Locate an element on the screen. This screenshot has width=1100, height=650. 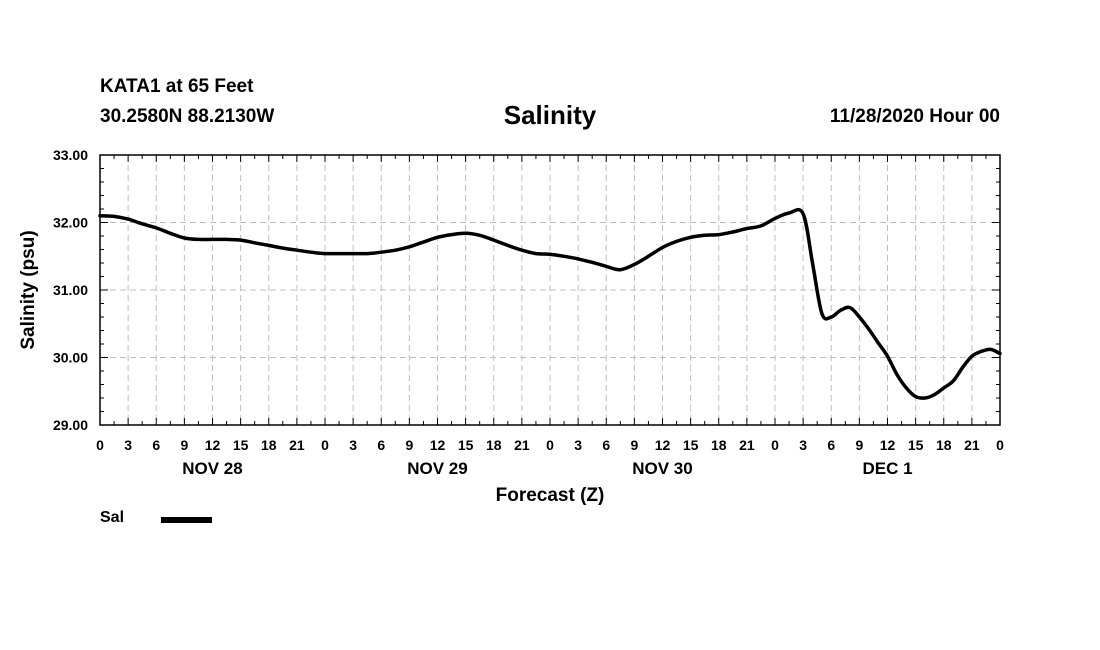
day-label: NOV 29 is located at coordinates (437, 468).